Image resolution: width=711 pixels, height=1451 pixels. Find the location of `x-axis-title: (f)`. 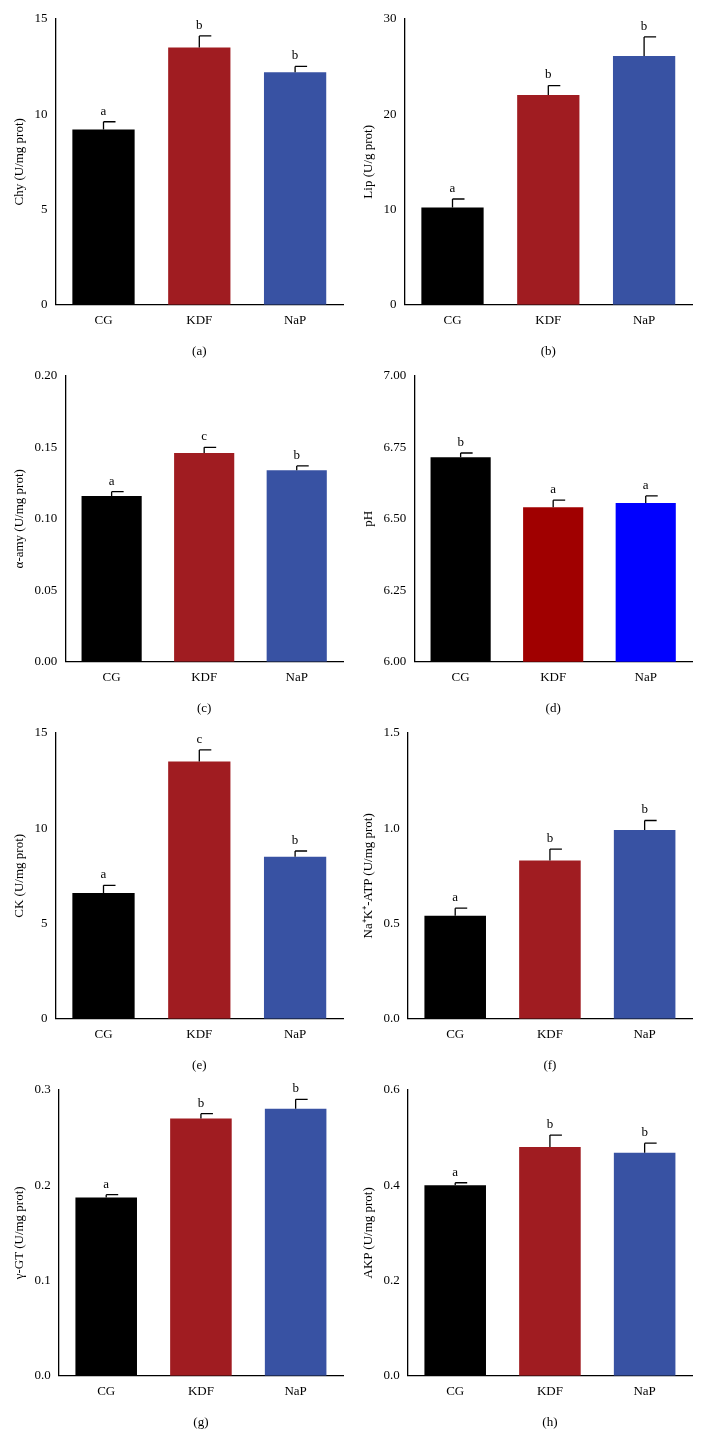

x-axis-title: (f) is located at coordinates (550, 1064).